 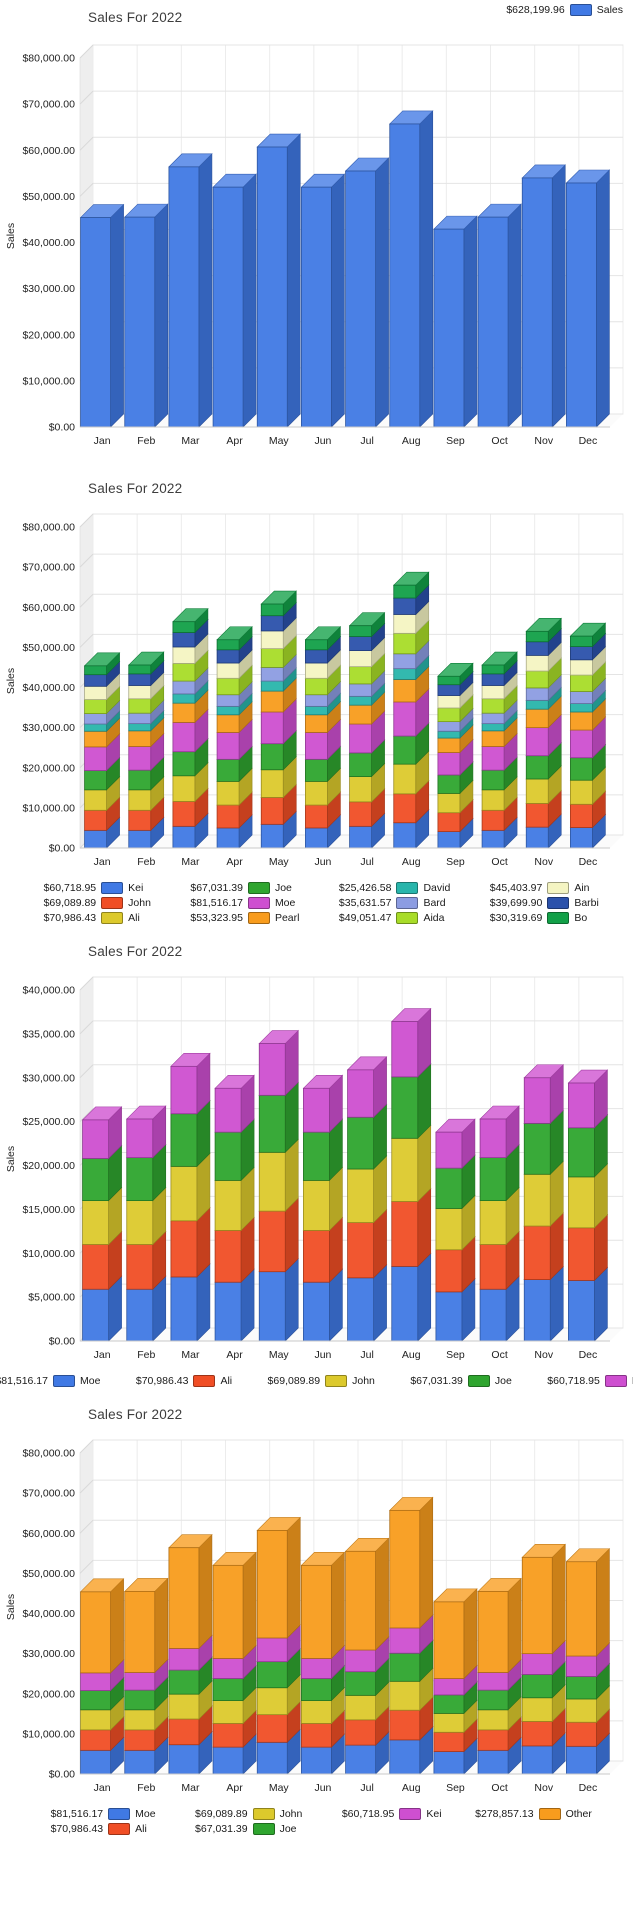 I want to click on segment-other-Jan, so click(x=102, y=1626).